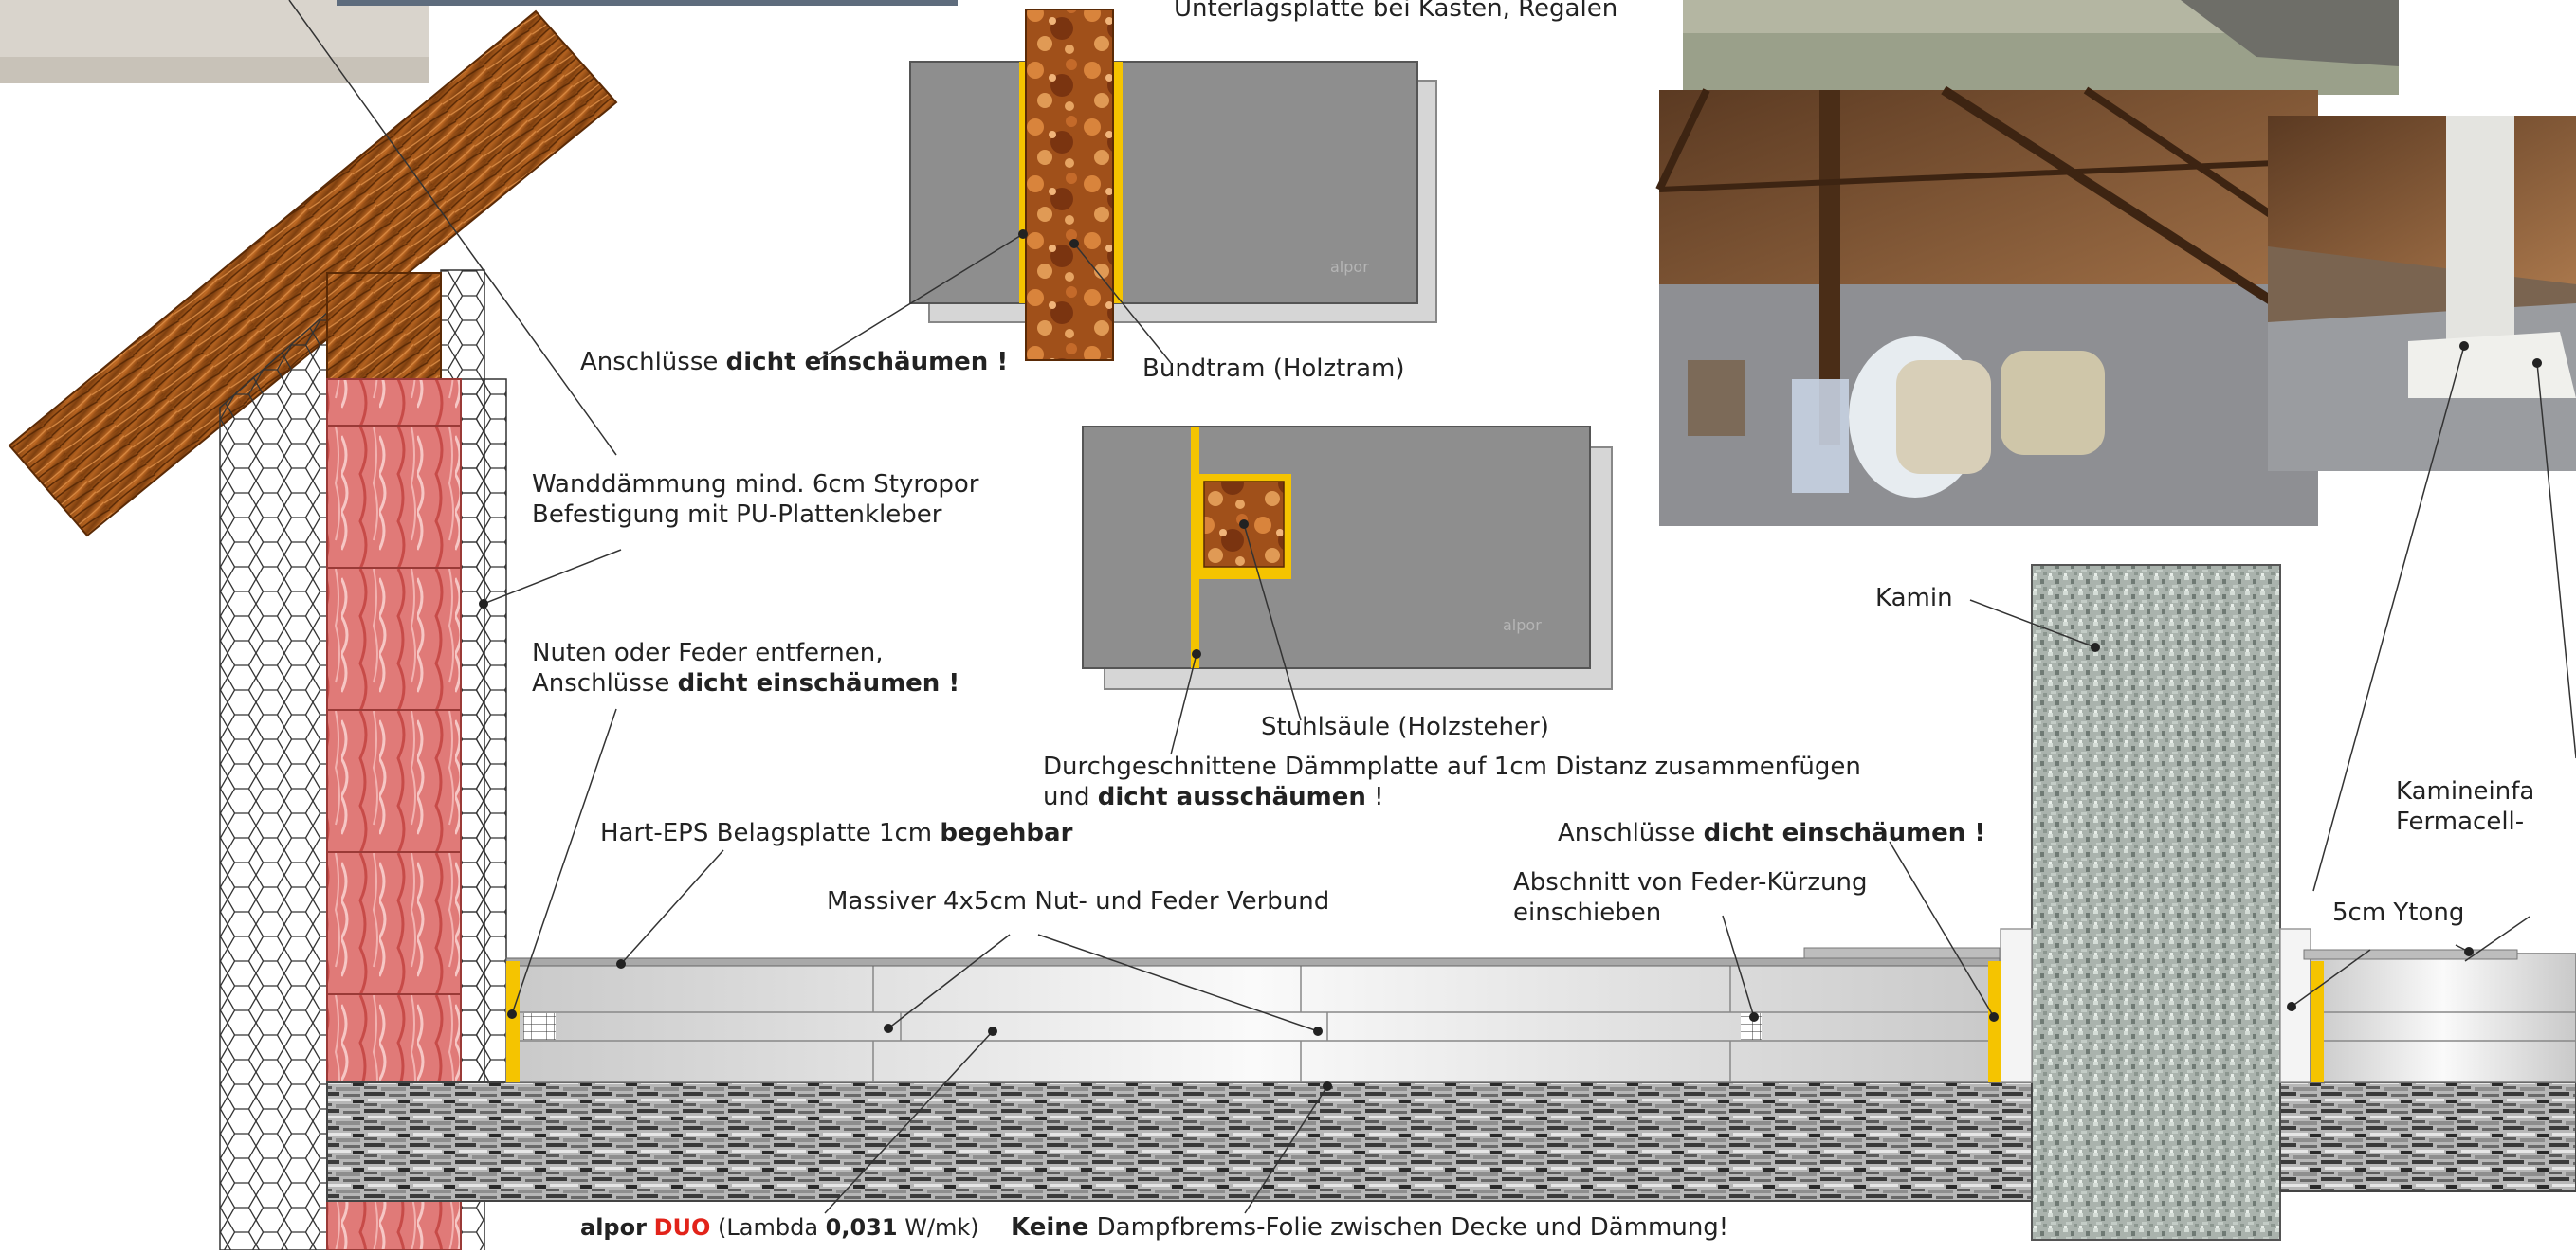 The width and height of the screenshot is (2576, 1254). What do you see at coordinates (1690, 882) in the screenshot?
I see `label-abschnitt-1: Abschnitt von Feder-Kürzung` at bounding box center [1690, 882].